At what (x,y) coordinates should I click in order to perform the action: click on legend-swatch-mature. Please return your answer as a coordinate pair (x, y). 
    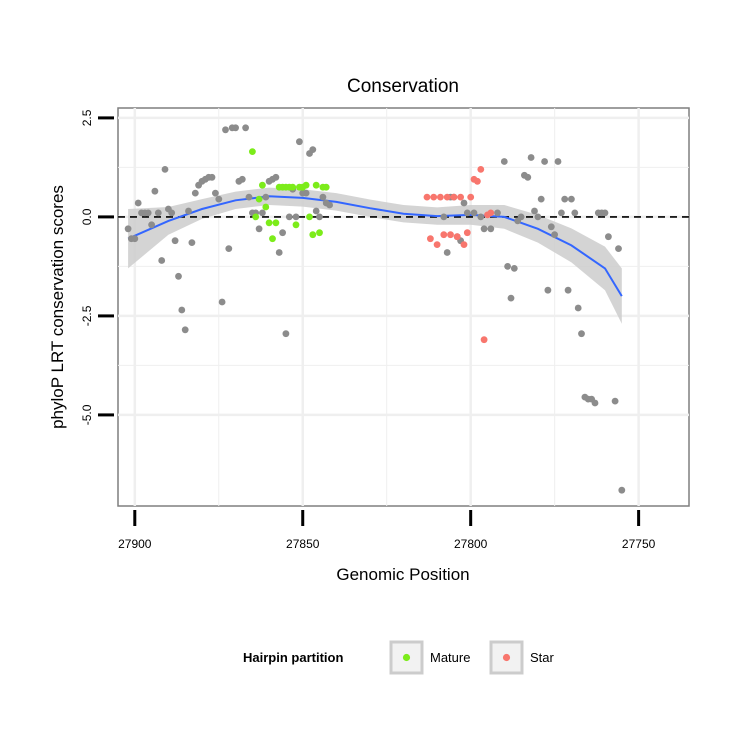
    Looking at the image, I should click on (406, 657).